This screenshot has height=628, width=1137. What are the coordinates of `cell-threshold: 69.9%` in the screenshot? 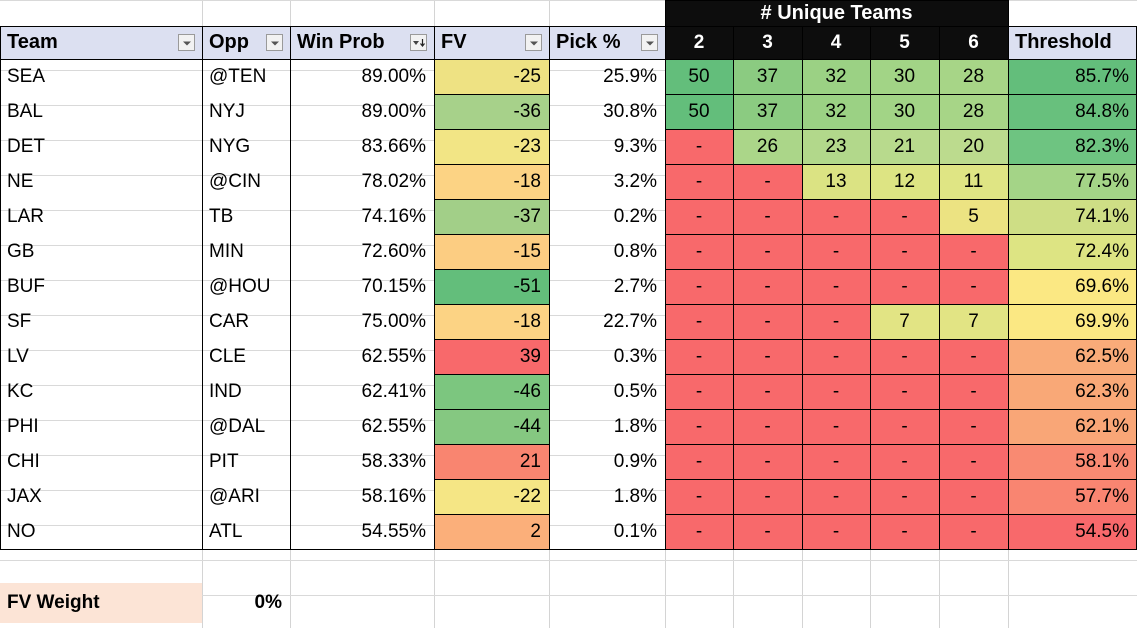 It's located at (1072, 321).